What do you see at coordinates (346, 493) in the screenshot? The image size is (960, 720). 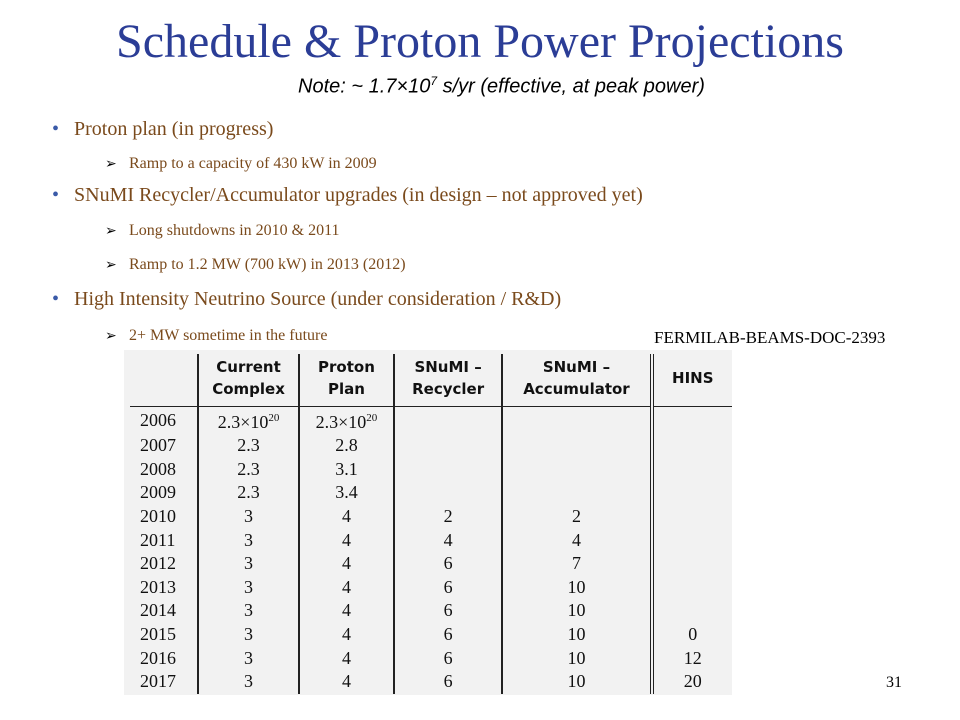 I see `table-cell: 3.4` at bounding box center [346, 493].